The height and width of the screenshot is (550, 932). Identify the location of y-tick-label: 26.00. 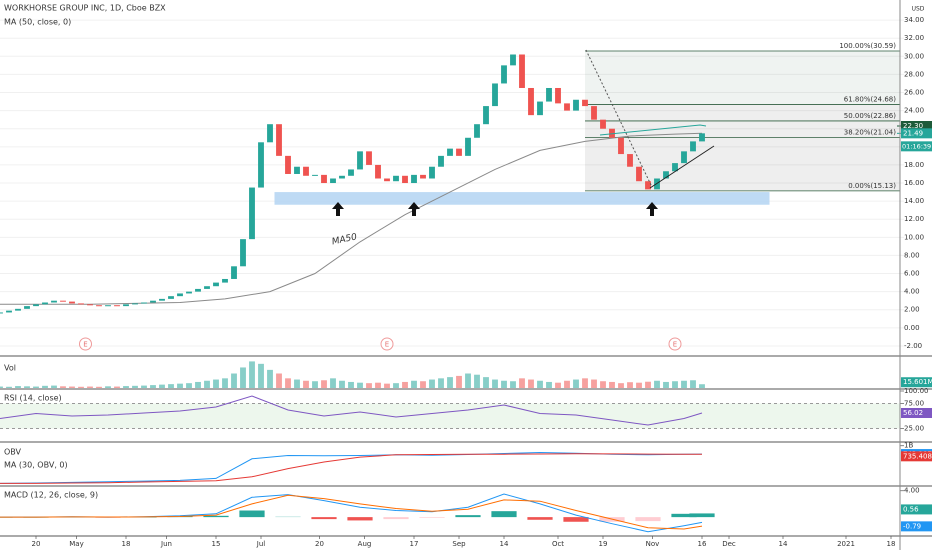
(914, 93).